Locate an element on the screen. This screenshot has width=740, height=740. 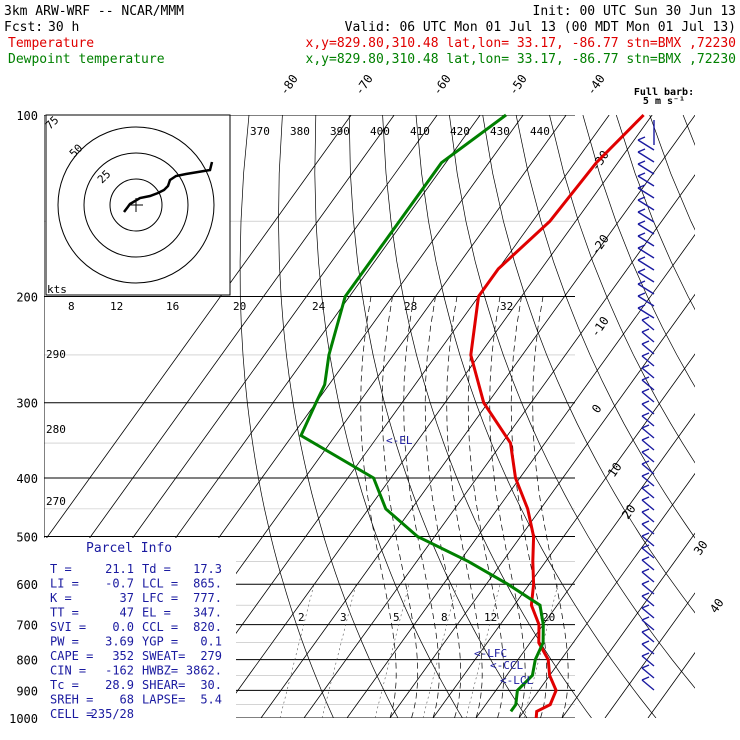
pressure-tick-label: 600 is located at coordinates (27, 585).